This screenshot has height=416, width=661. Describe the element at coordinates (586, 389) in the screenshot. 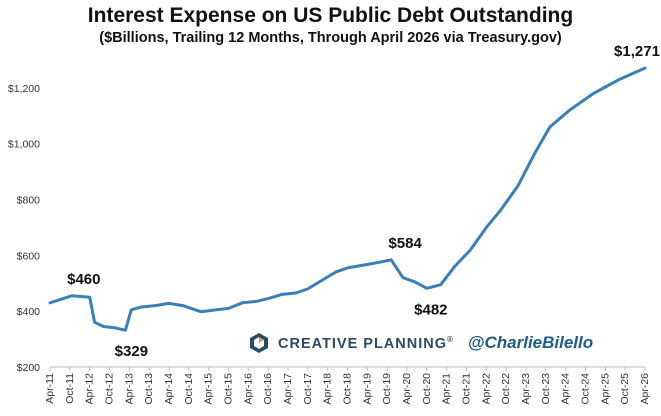

I see `x-tick-label: Oct-24` at that location.